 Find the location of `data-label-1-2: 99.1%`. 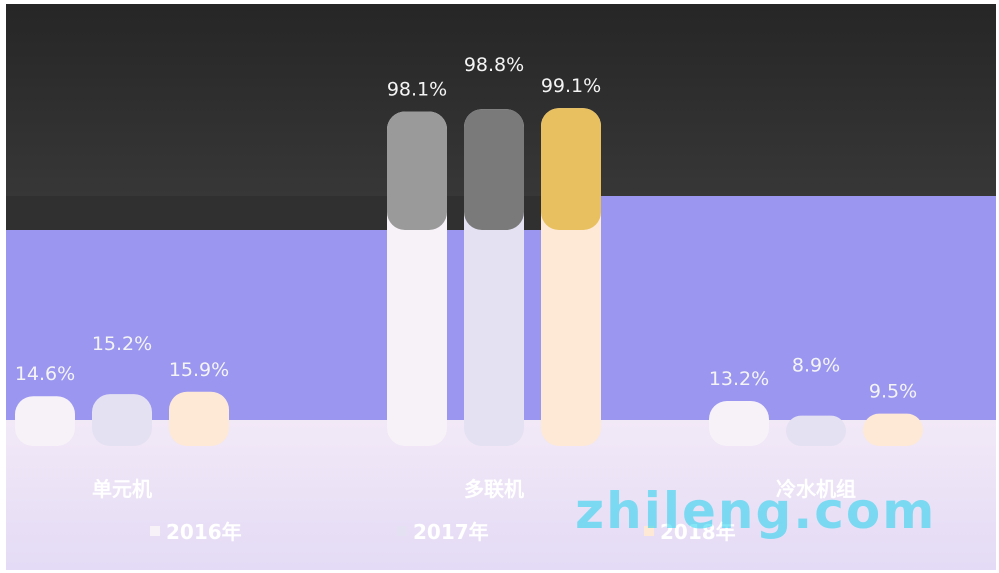

data-label-1-2: 99.1% is located at coordinates (571, 86).